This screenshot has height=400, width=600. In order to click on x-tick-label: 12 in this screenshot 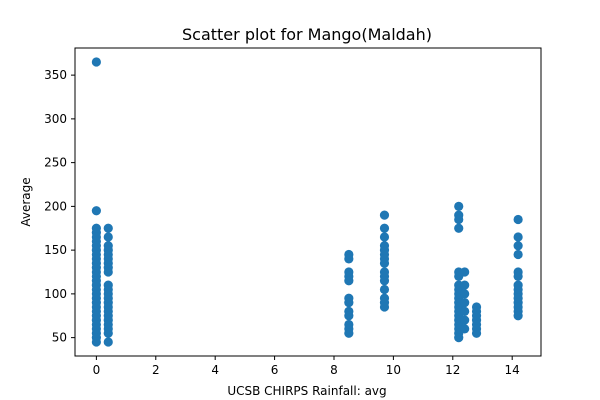, I will do `click(452, 370)`.